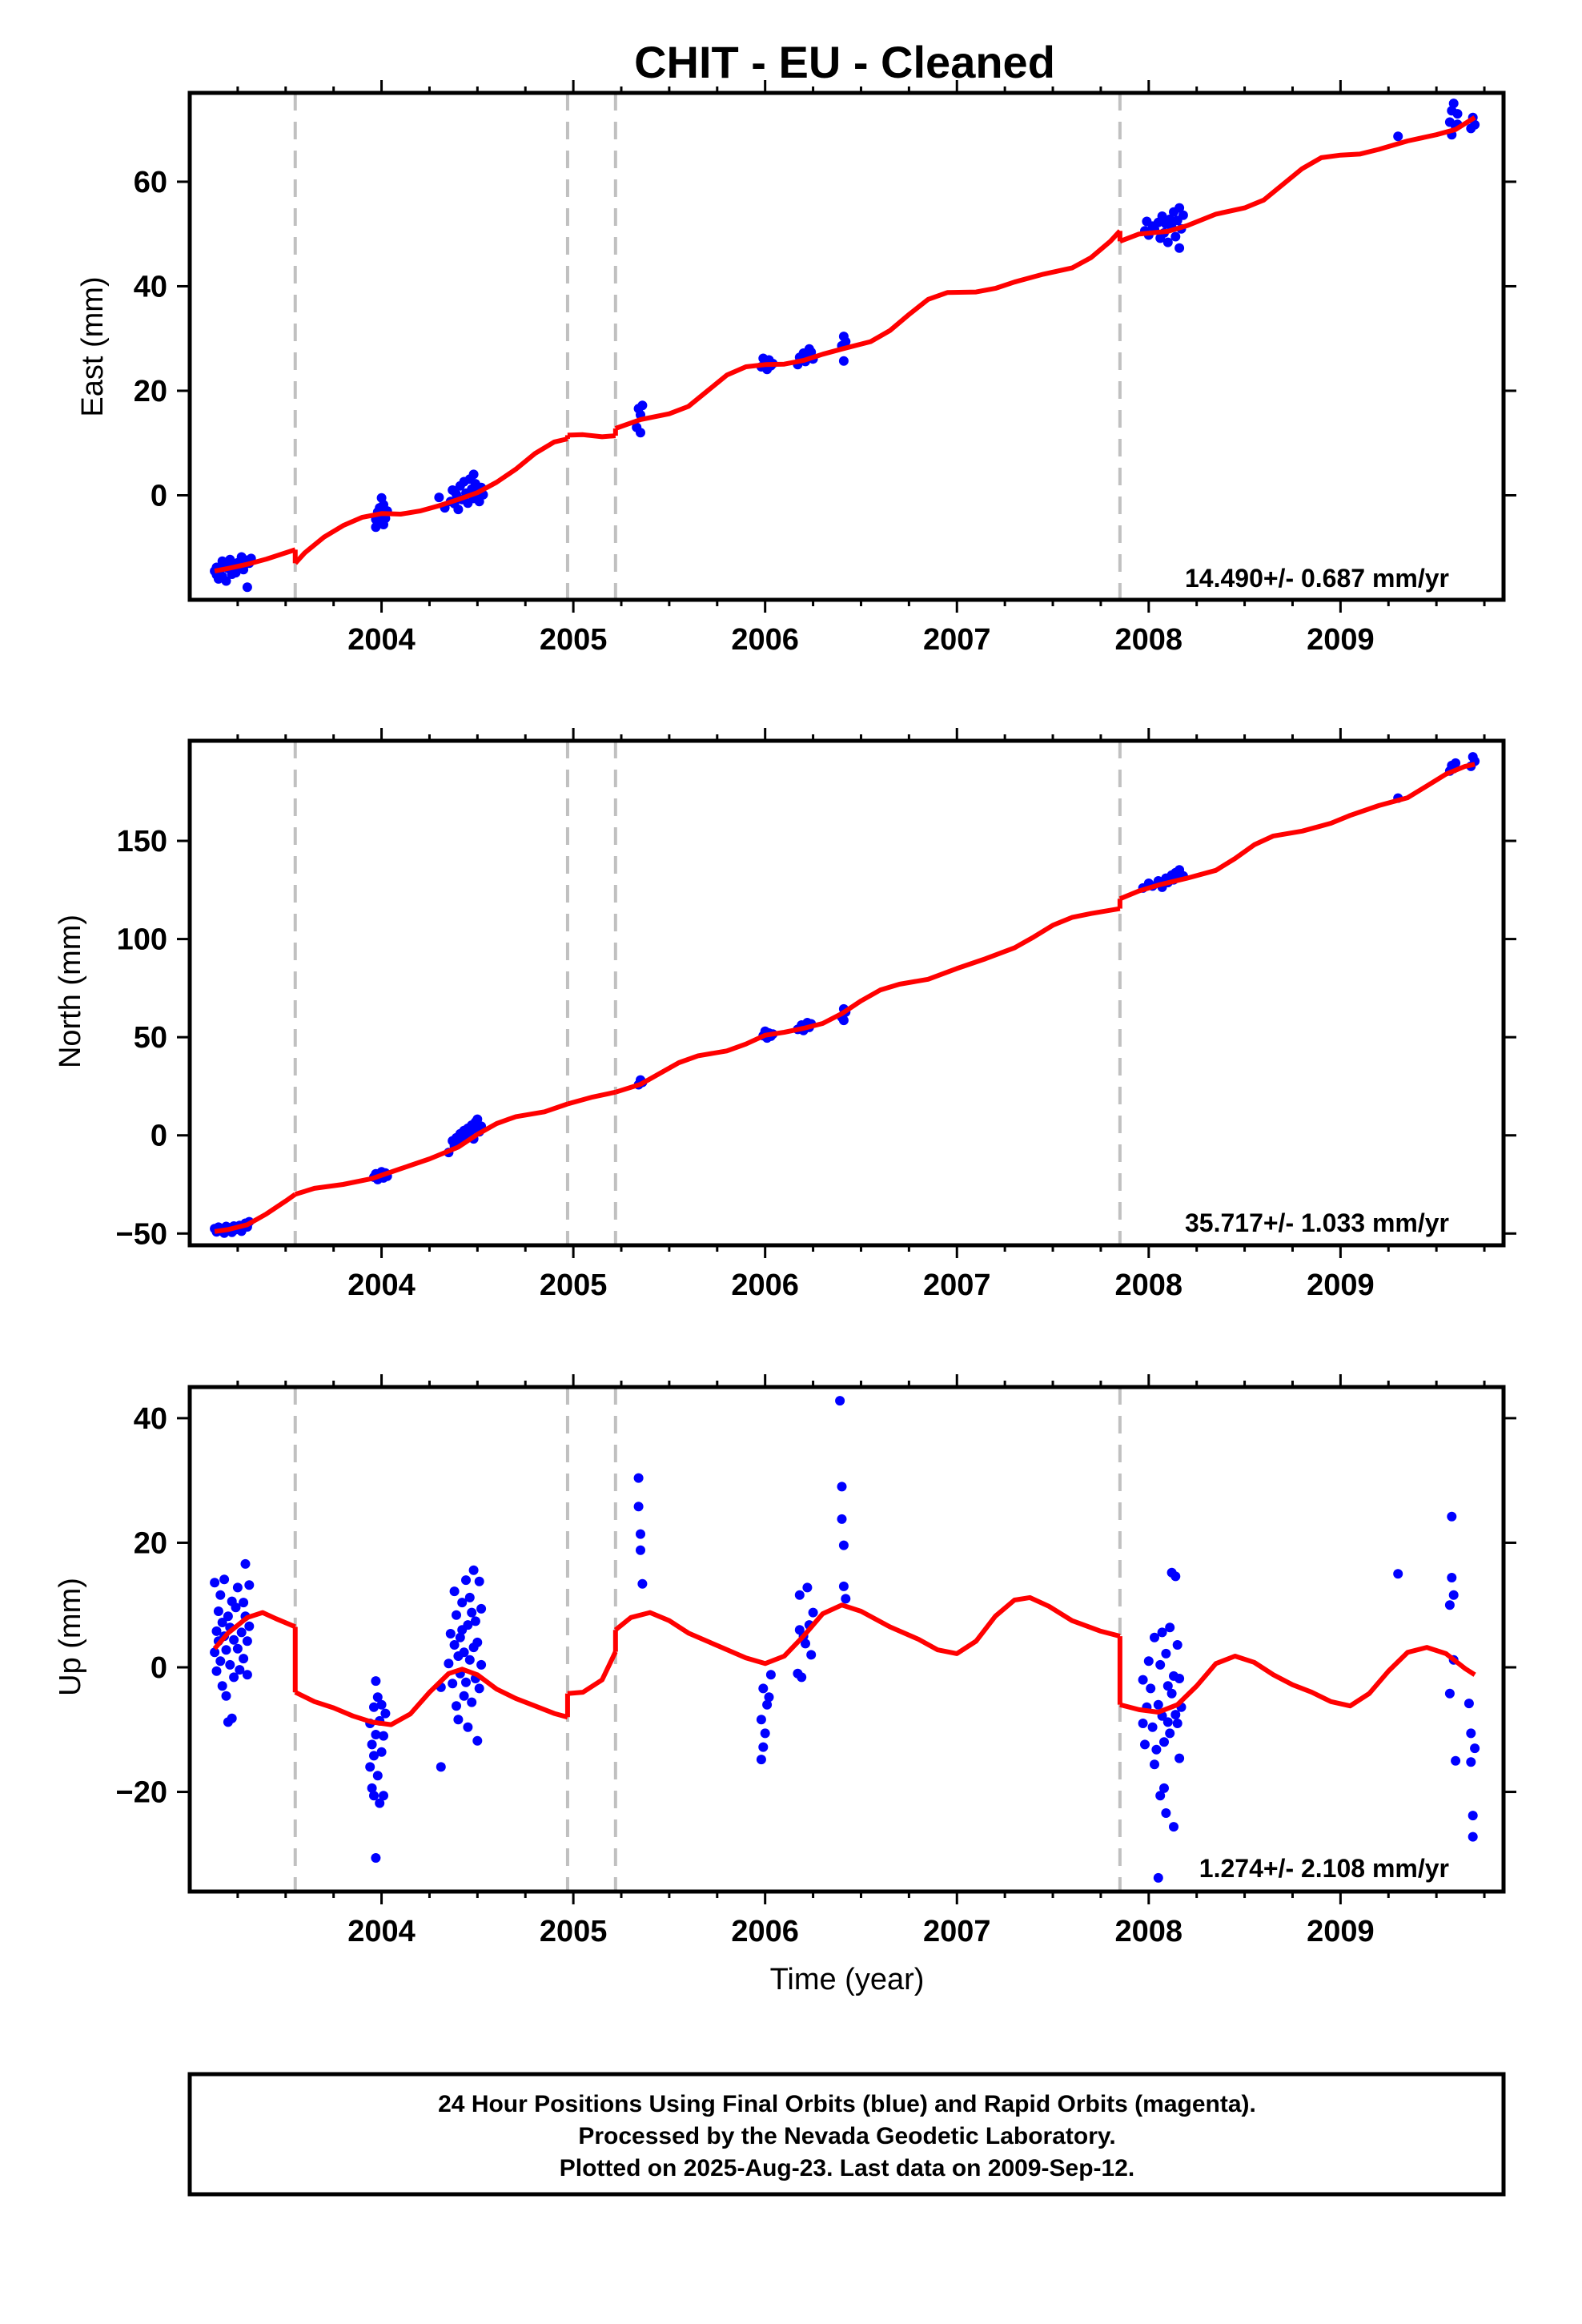  Describe the element at coordinates (159, 1136) in the screenshot. I see `north-y-tick-label: 0` at that location.